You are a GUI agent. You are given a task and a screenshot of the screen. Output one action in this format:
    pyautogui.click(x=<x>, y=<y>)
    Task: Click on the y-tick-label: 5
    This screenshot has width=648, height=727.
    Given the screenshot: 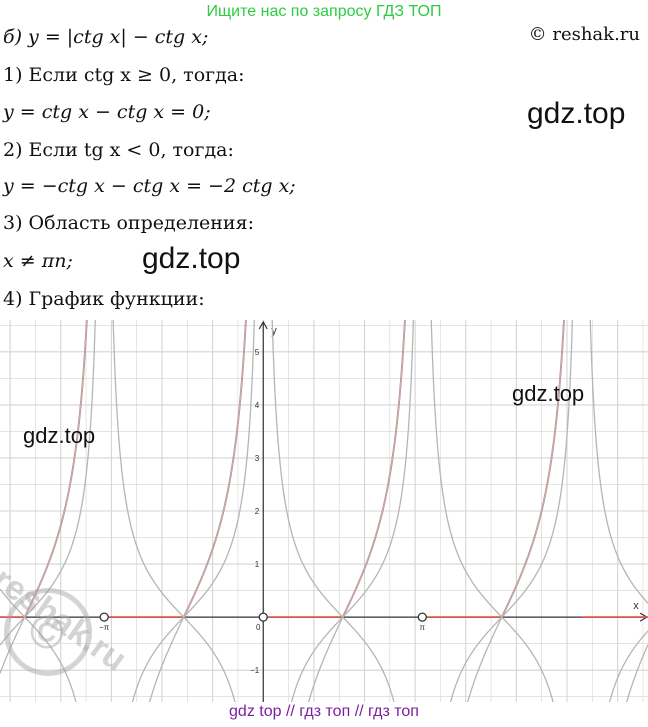 What is the action you would take?
    pyautogui.click(x=257, y=352)
    